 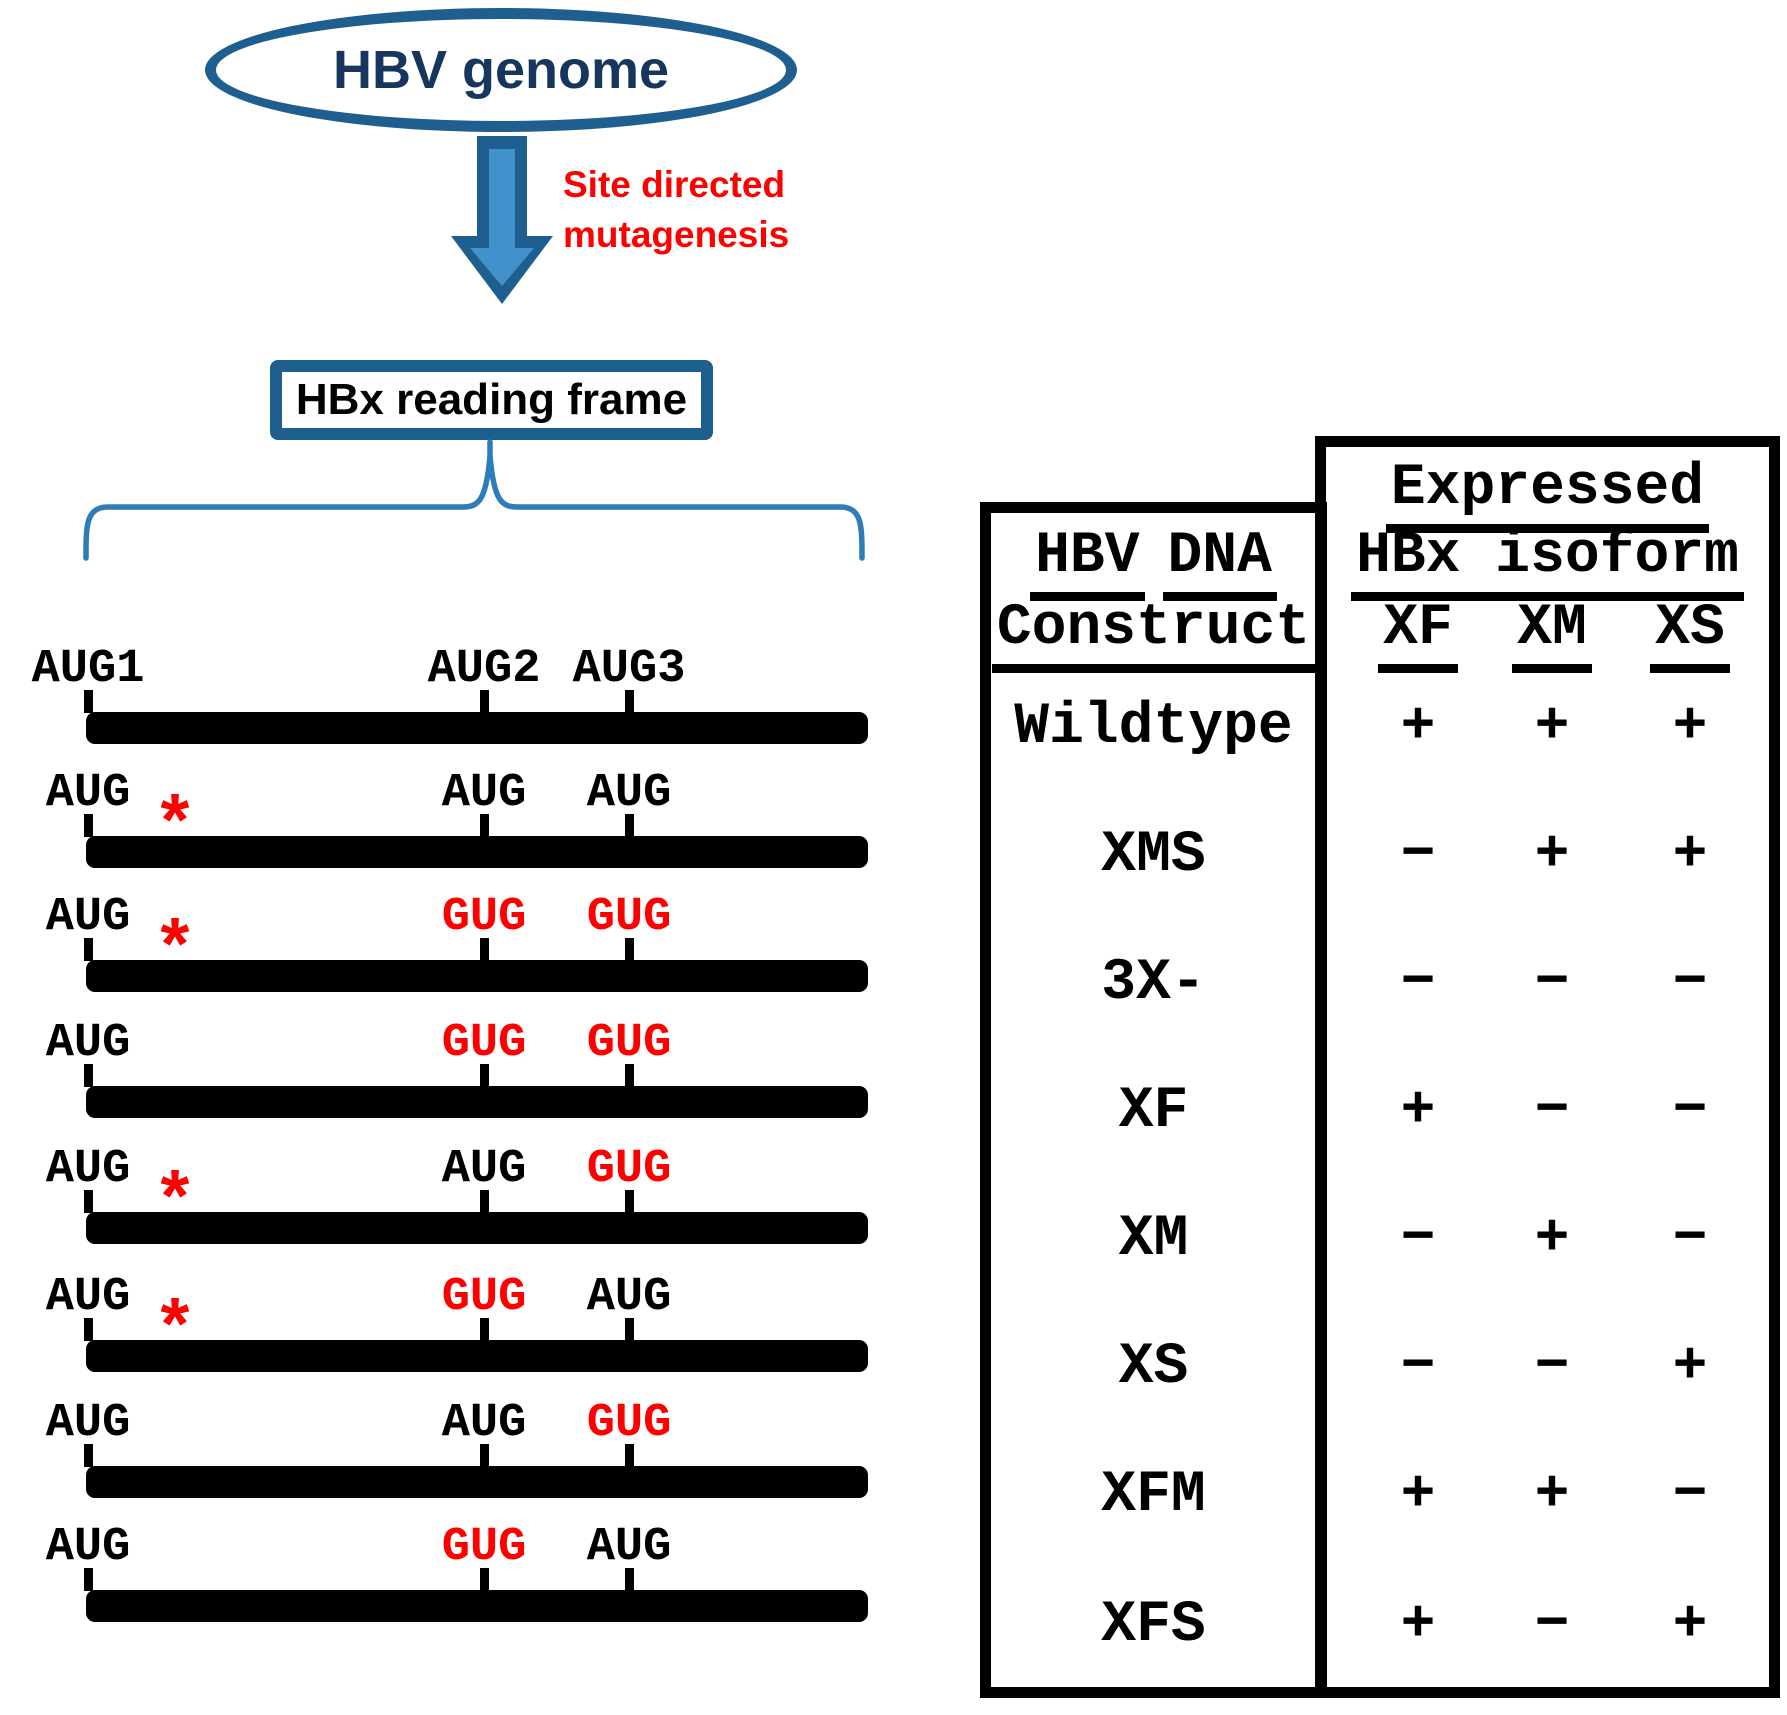 I want to click on orf-row-xfs: AUG GUG AUG, so click(x=450, y=1572).